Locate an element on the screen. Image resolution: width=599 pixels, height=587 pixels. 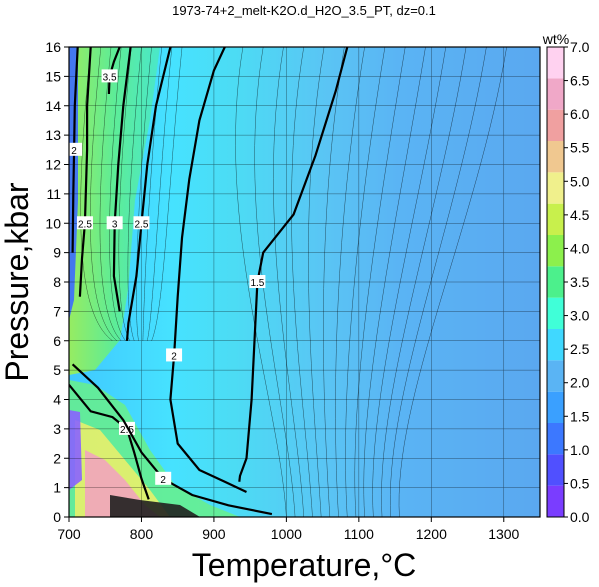
contour-label-0: 1.5 is located at coordinates (257, 282).